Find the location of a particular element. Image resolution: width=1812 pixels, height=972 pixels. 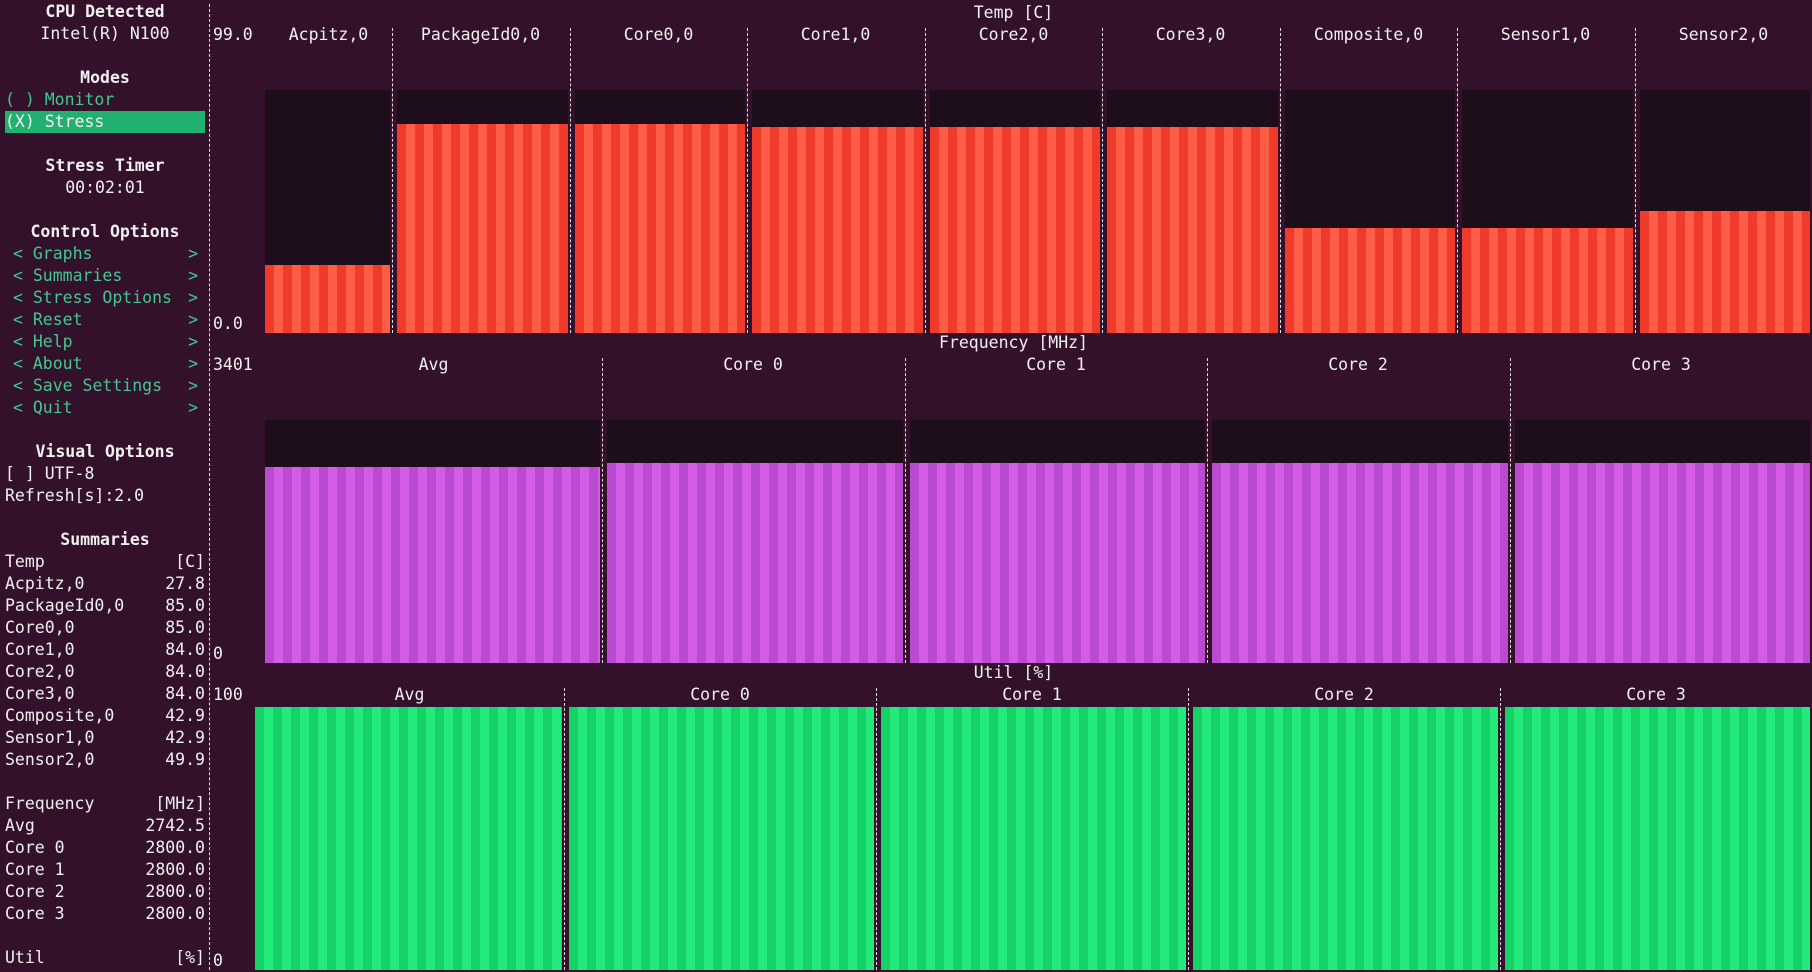

control-options-title: Control Options is located at coordinates (105, 231).